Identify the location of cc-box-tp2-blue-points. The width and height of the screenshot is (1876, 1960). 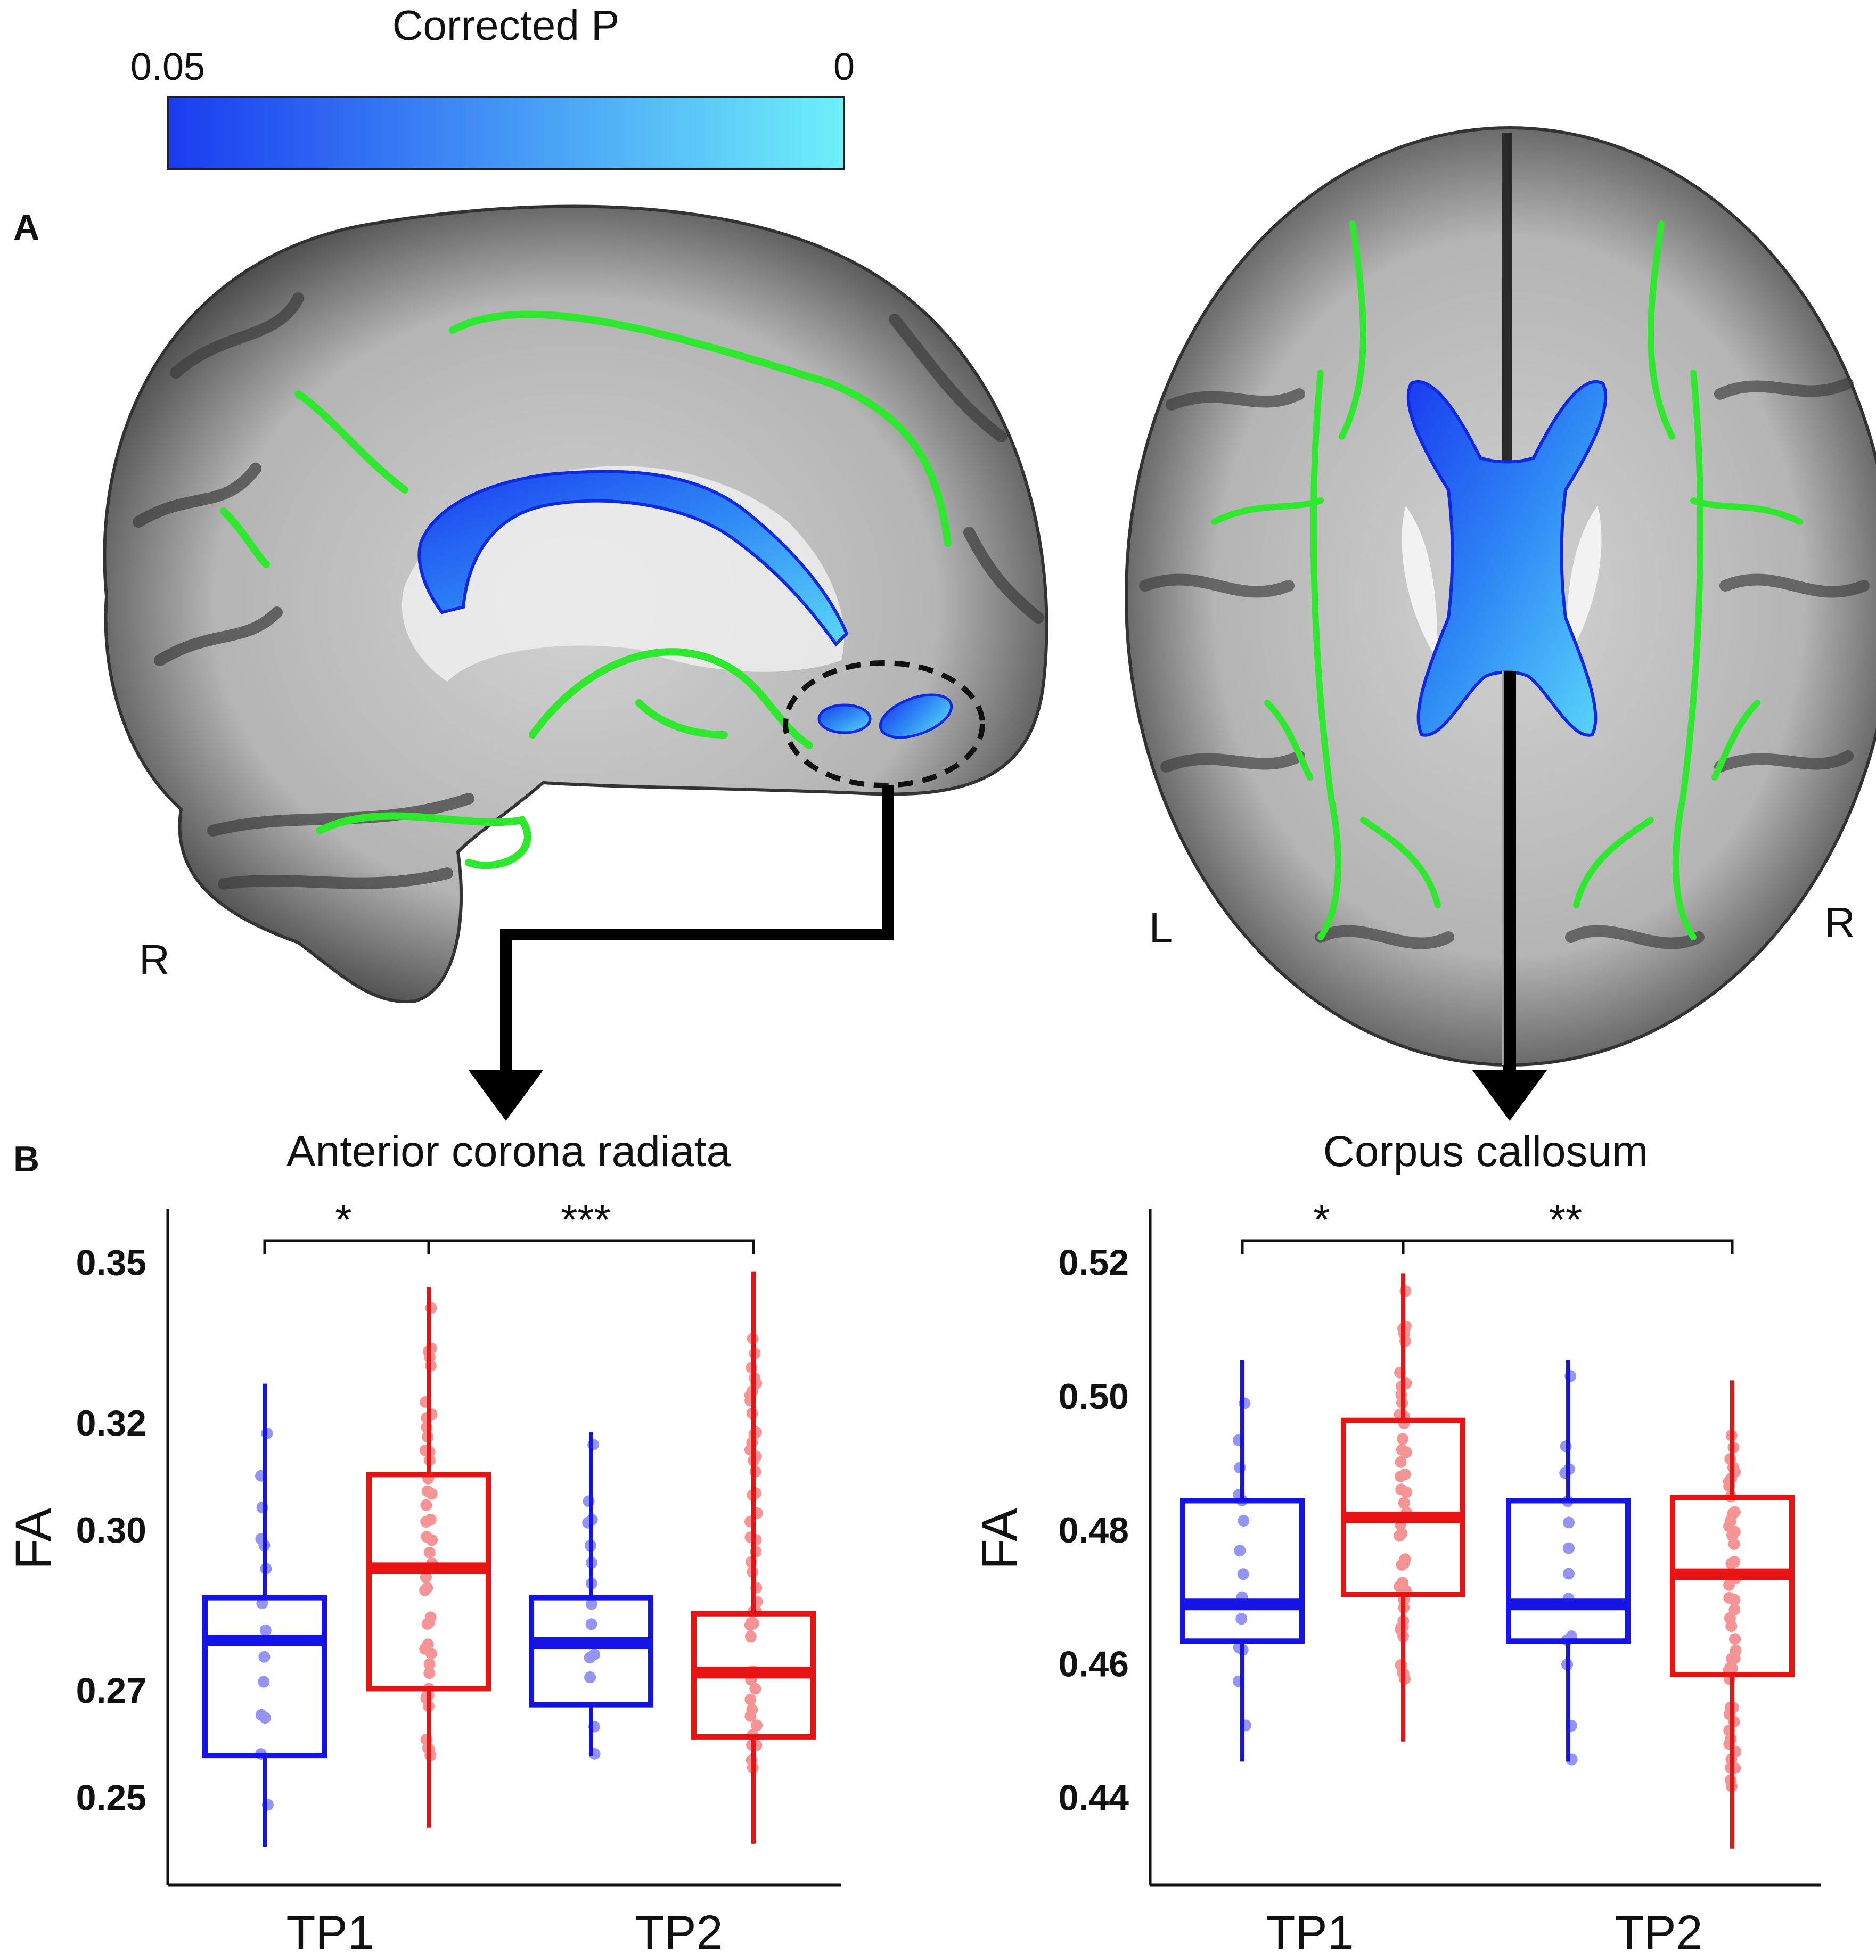
(1568, 1568).